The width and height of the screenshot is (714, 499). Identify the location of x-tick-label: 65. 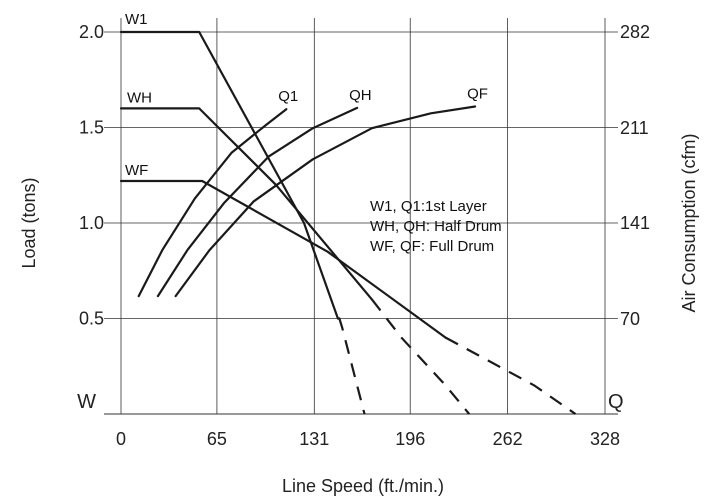
(217, 439).